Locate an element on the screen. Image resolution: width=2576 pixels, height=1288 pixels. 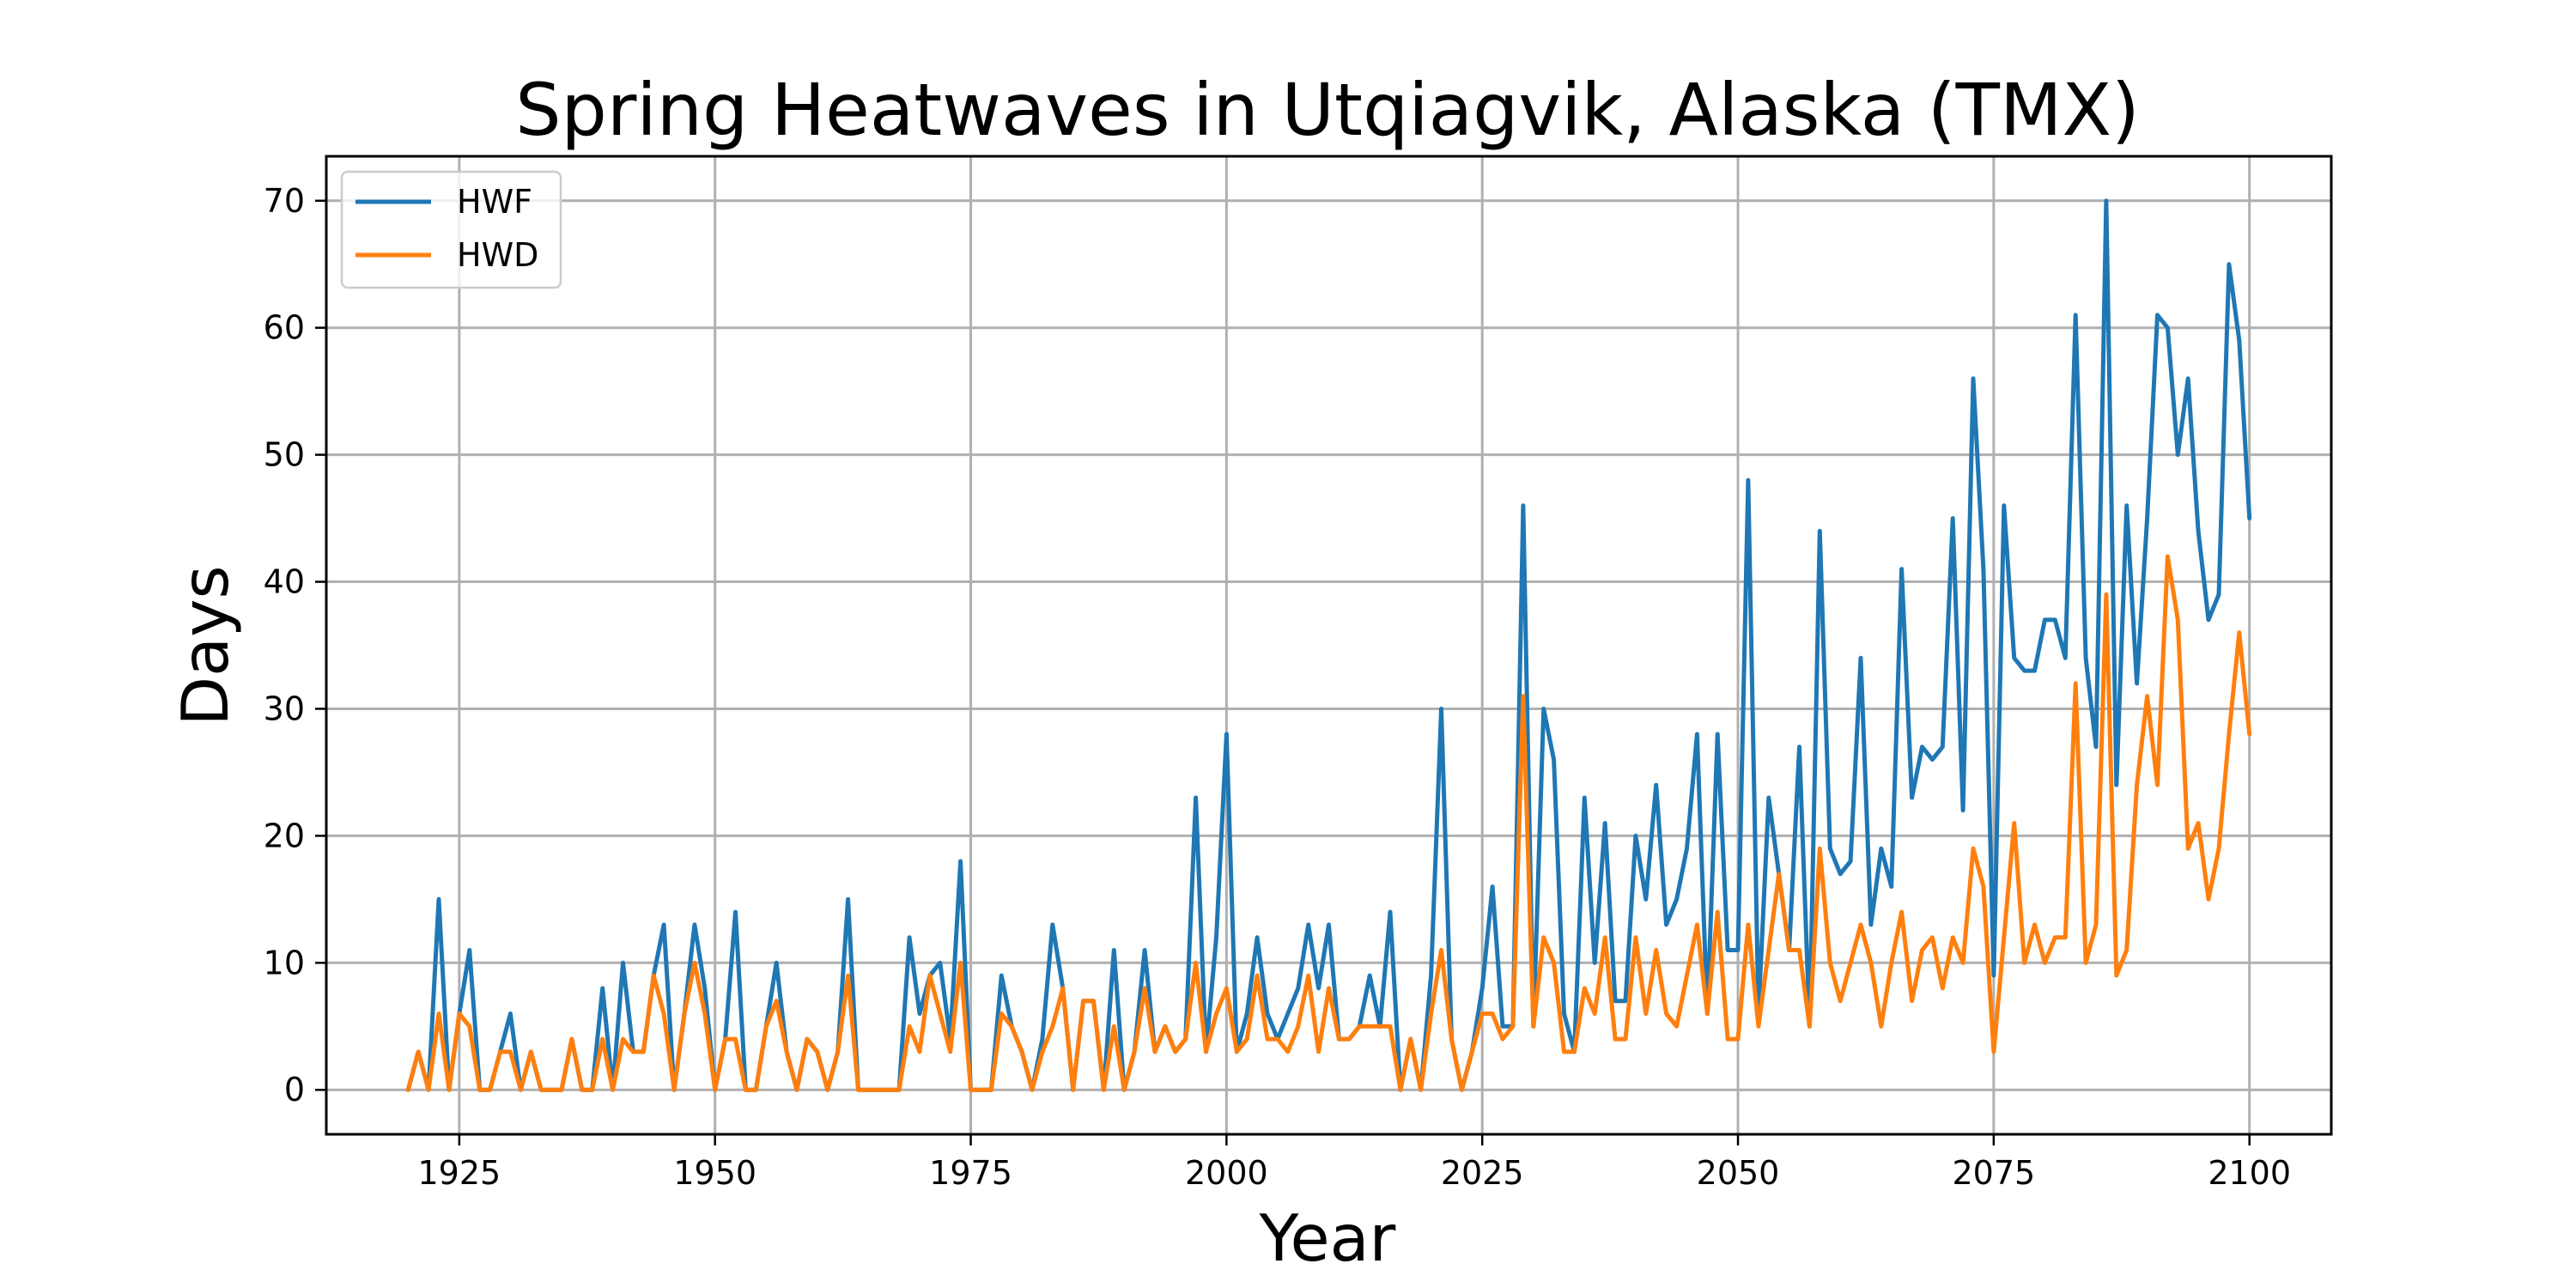
x-tick-label-2100: 2100 is located at coordinates (2250, 1173).